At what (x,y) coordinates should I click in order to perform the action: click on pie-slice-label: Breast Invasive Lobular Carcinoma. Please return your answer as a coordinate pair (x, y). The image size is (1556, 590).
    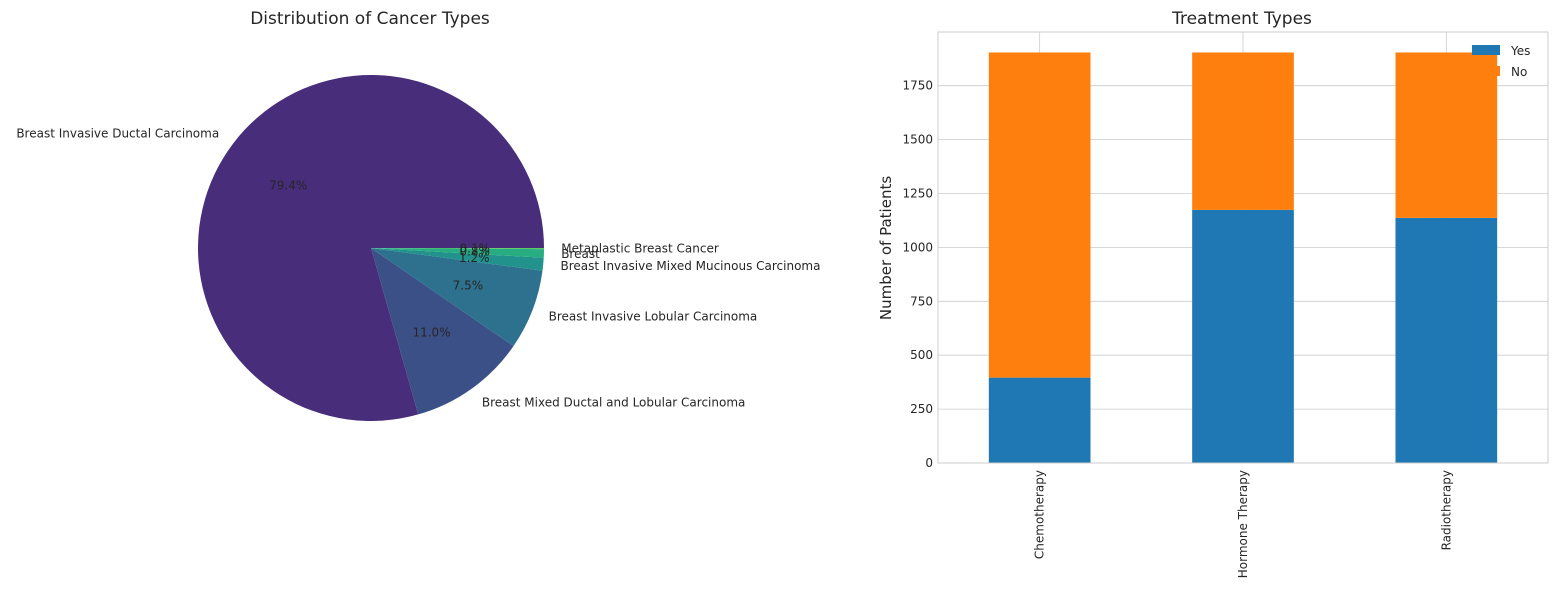
    Looking at the image, I should click on (653, 316).